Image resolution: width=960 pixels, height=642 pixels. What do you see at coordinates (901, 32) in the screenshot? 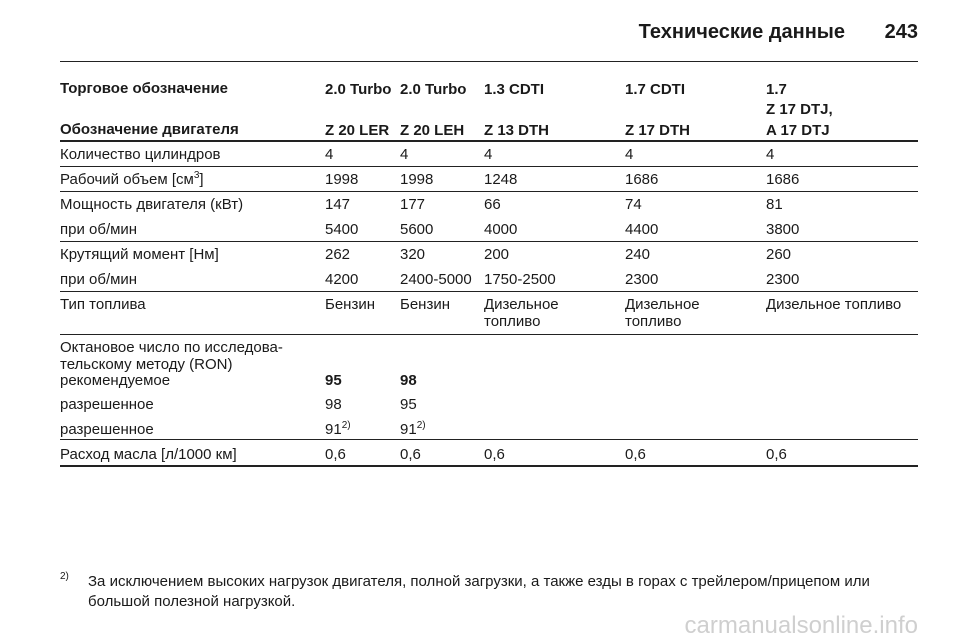
I see `page-number: 243` at bounding box center [901, 32].